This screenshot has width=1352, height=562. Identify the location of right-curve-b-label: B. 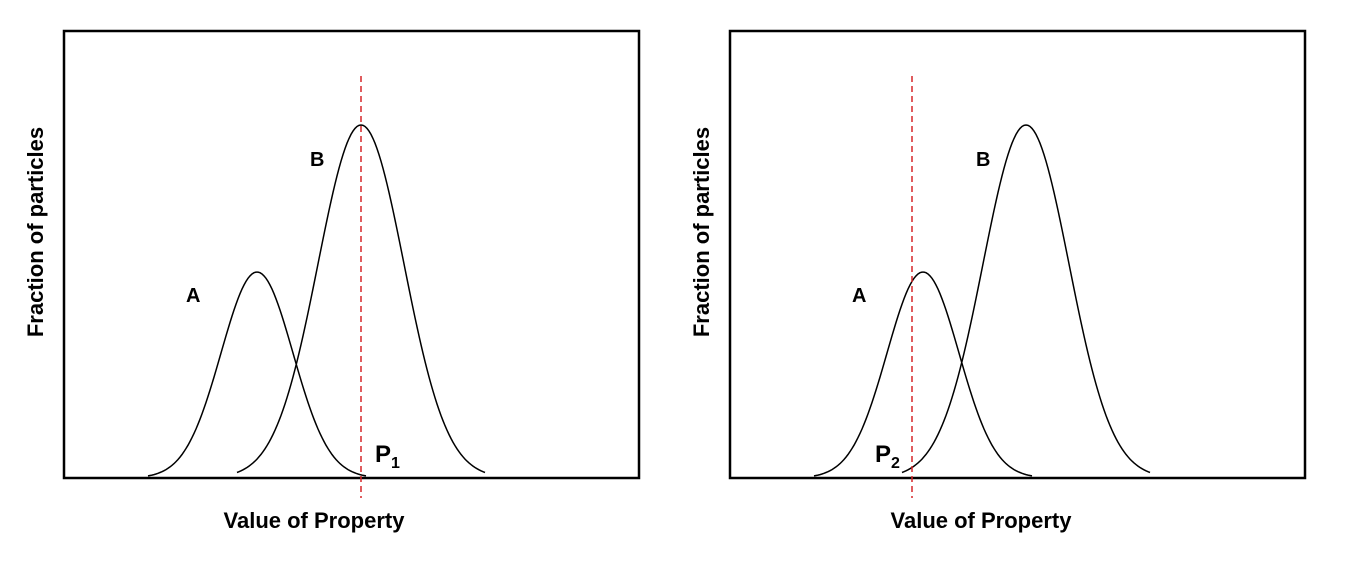
(983, 160).